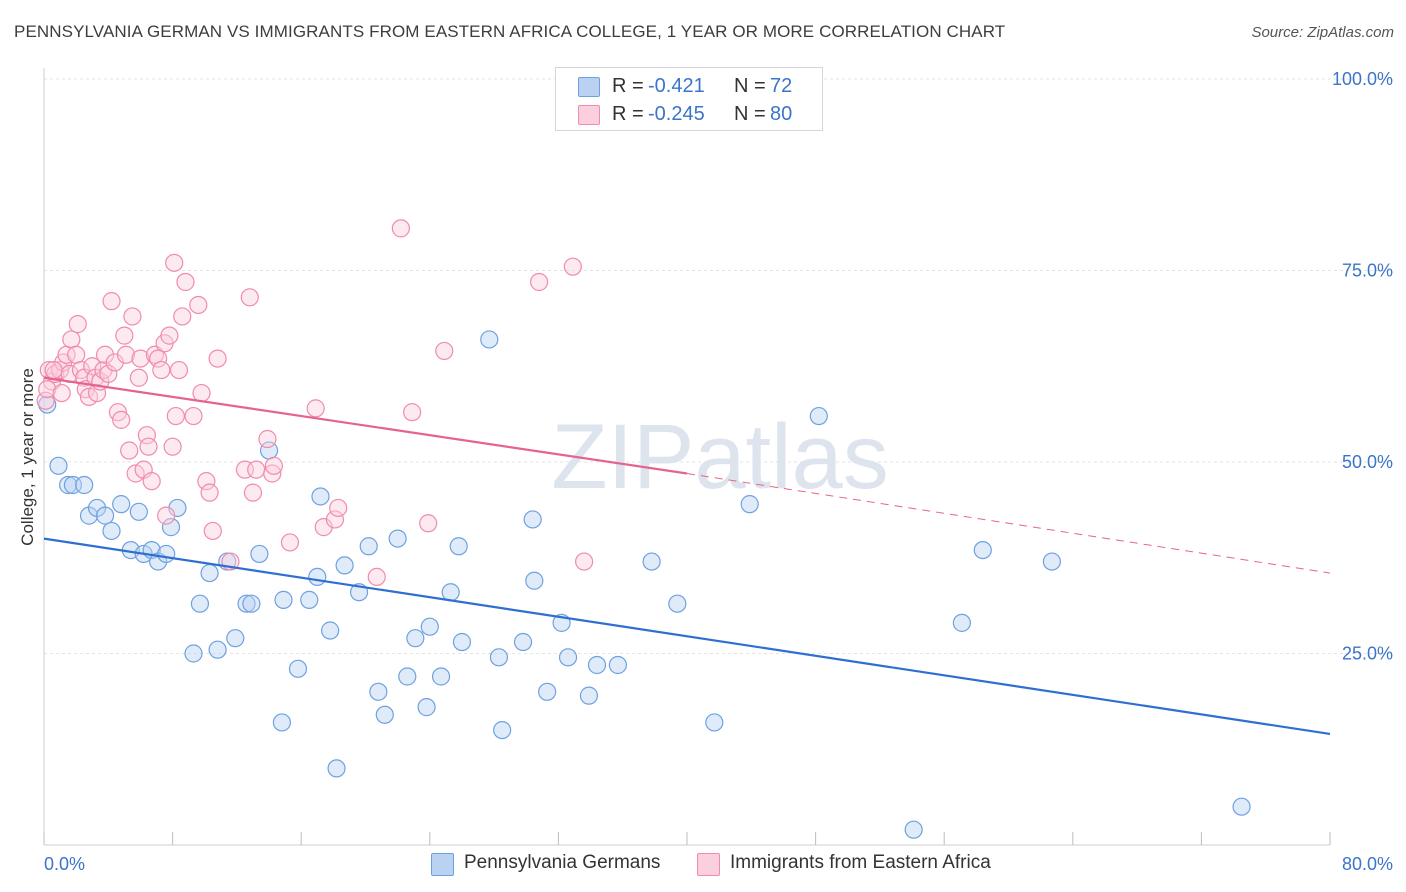 This screenshot has width=1406, height=892. Describe the element at coordinates (781, 86) in the screenshot. I see `n-value: 72` at that location.